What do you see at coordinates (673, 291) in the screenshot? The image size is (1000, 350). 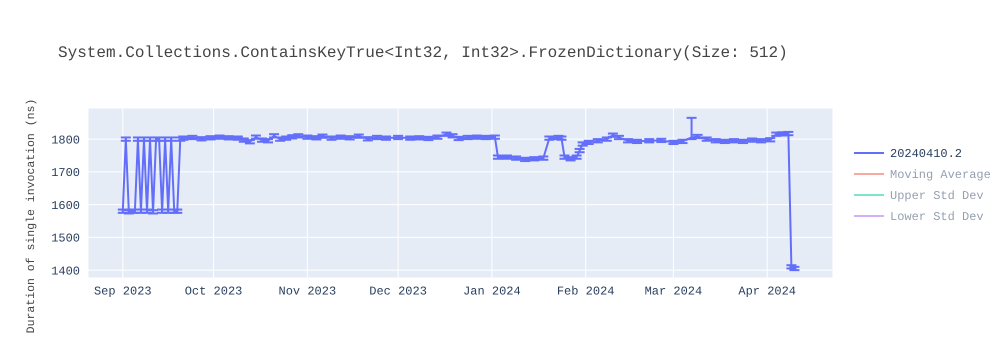 I see `x-tick-label: Mar 2024` at bounding box center [673, 291].